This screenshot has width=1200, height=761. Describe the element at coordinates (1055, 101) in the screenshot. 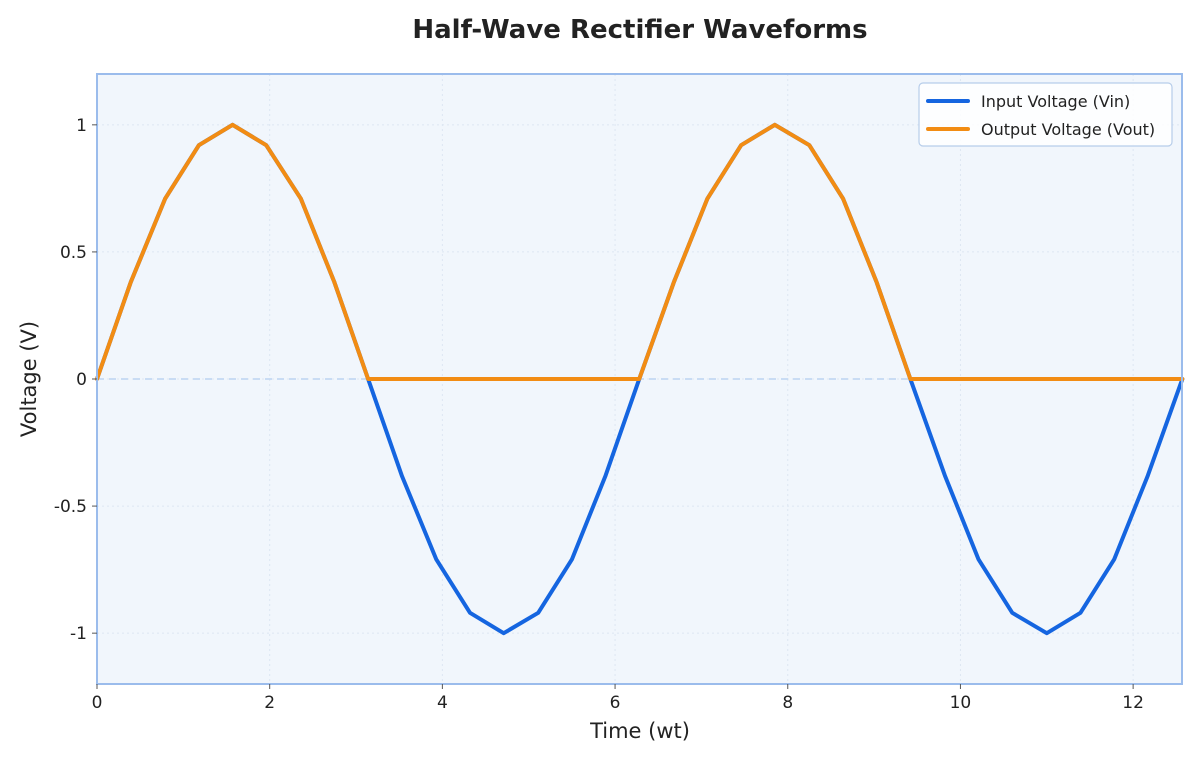

I see `legend-label-input: Input Voltage (Vin)` at that location.